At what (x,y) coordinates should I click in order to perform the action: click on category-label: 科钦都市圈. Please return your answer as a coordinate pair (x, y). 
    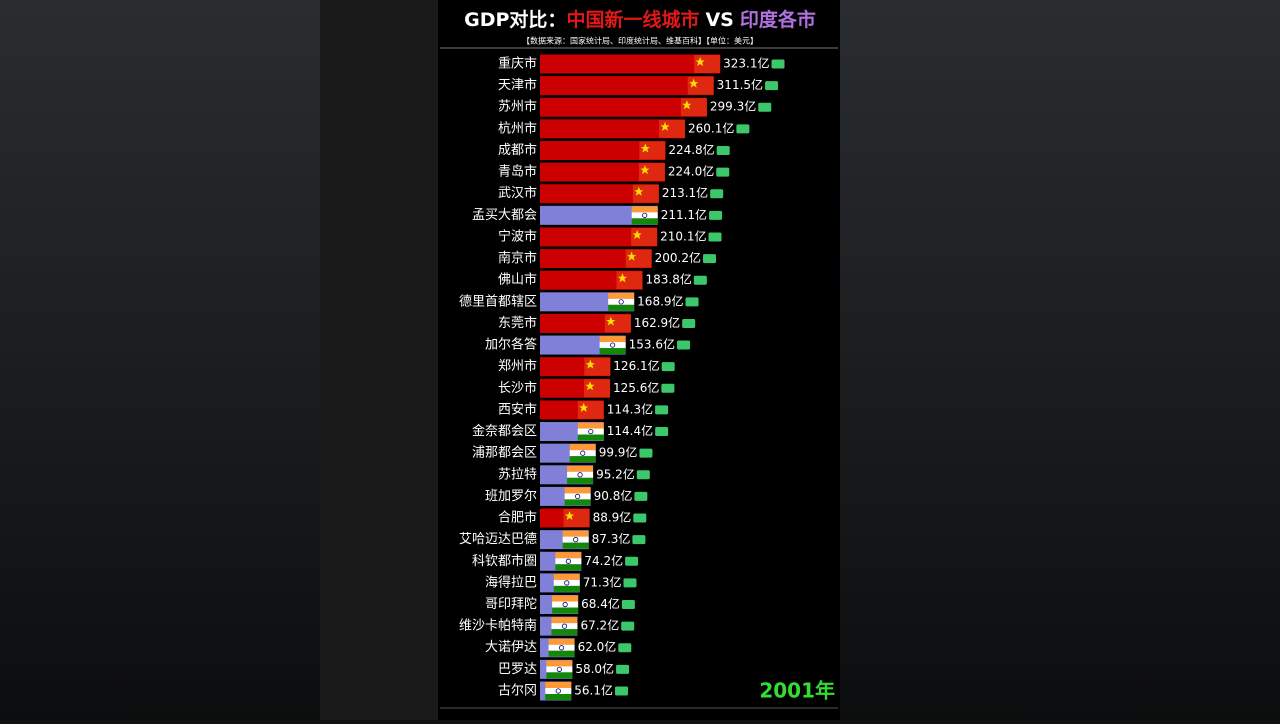
    Looking at the image, I should click on (504, 561).